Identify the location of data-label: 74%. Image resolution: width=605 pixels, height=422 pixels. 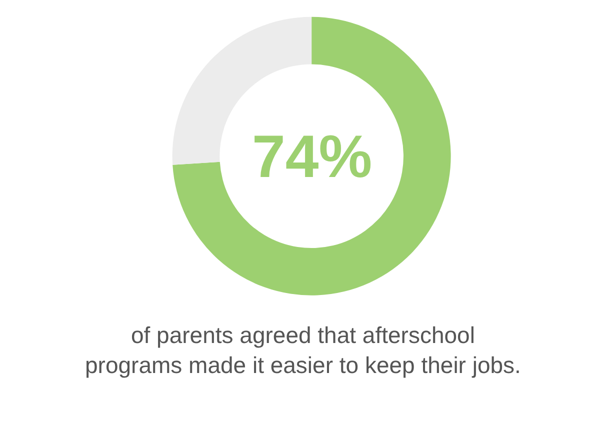
(312, 156).